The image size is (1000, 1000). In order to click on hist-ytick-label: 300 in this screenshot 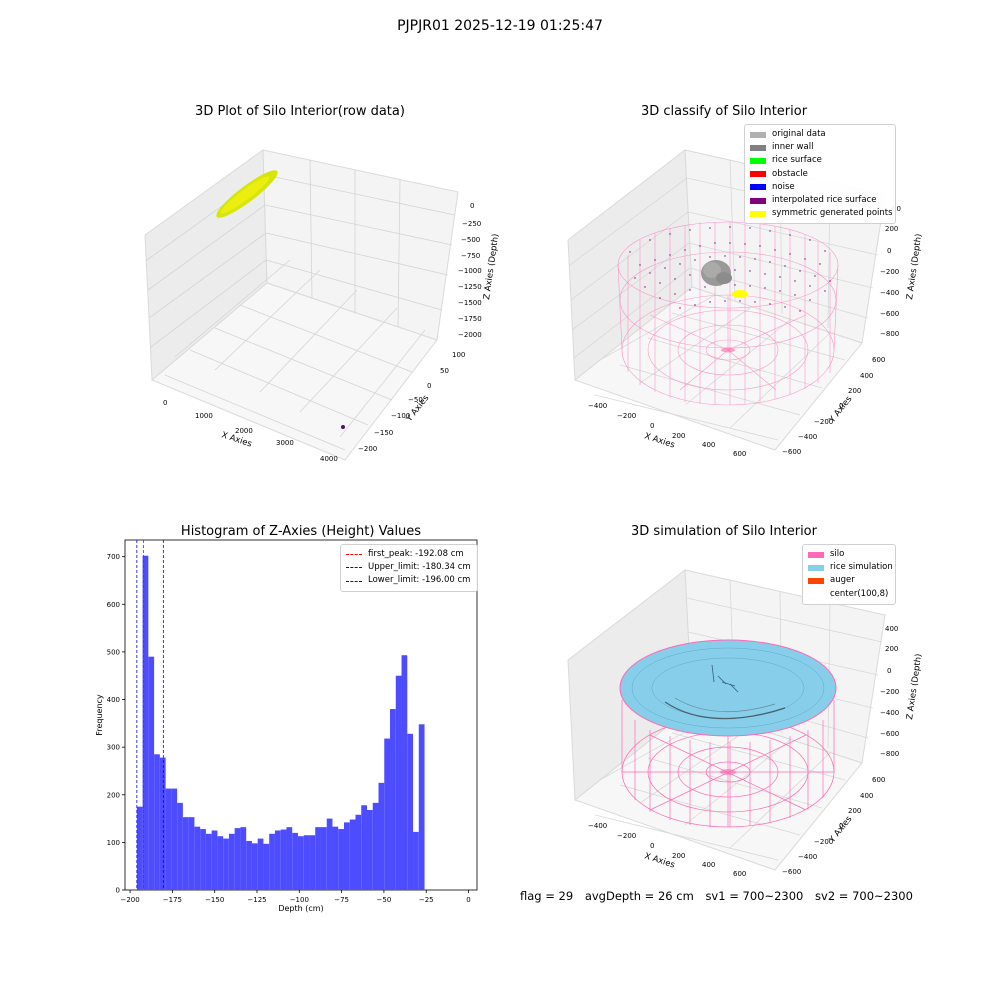, I will do `click(113, 748)`.